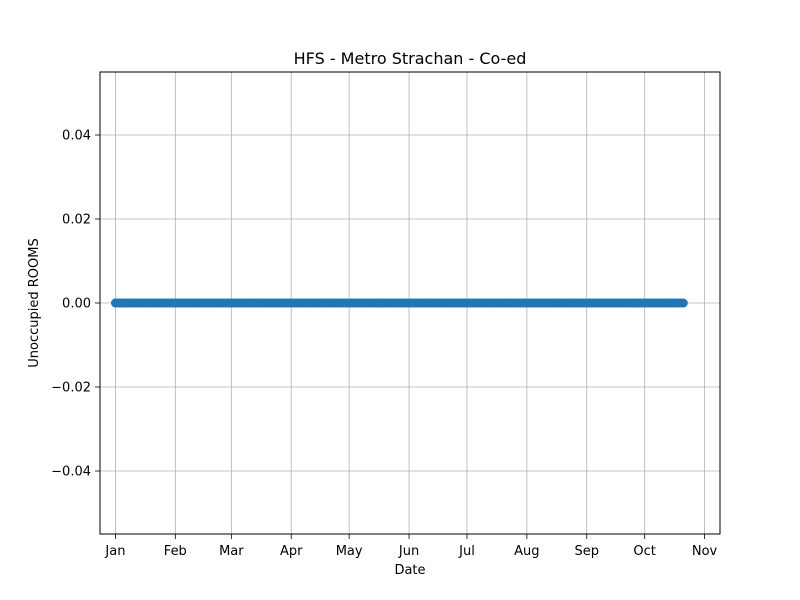 This screenshot has width=800, height=600. What do you see at coordinates (175, 551) in the screenshot?
I see `x-tick-label: Feb` at bounding box center [175, 551].